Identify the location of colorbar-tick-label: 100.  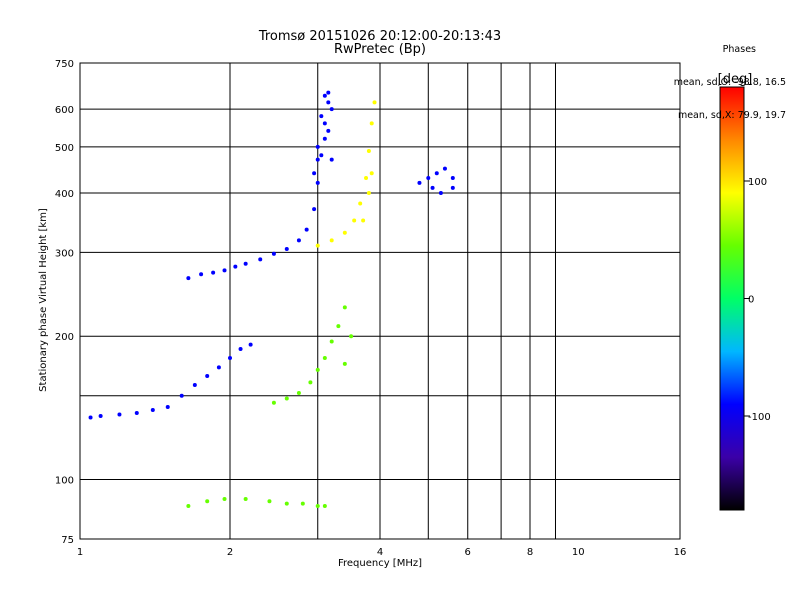
(757, 182).